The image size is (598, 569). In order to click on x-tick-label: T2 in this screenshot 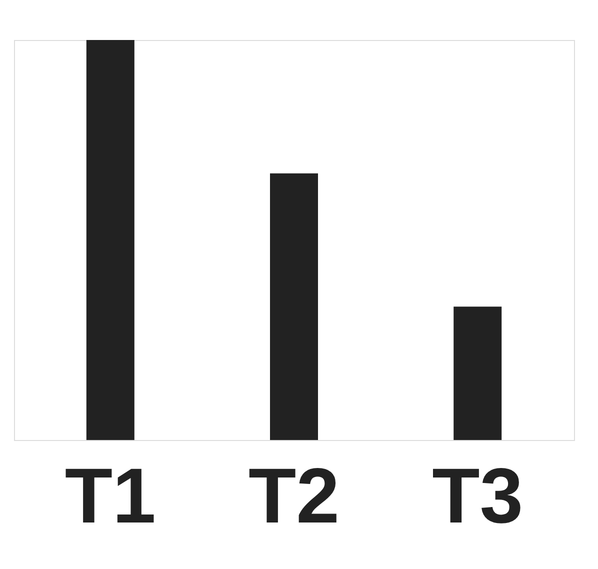, I will do `click(294, 496)`.